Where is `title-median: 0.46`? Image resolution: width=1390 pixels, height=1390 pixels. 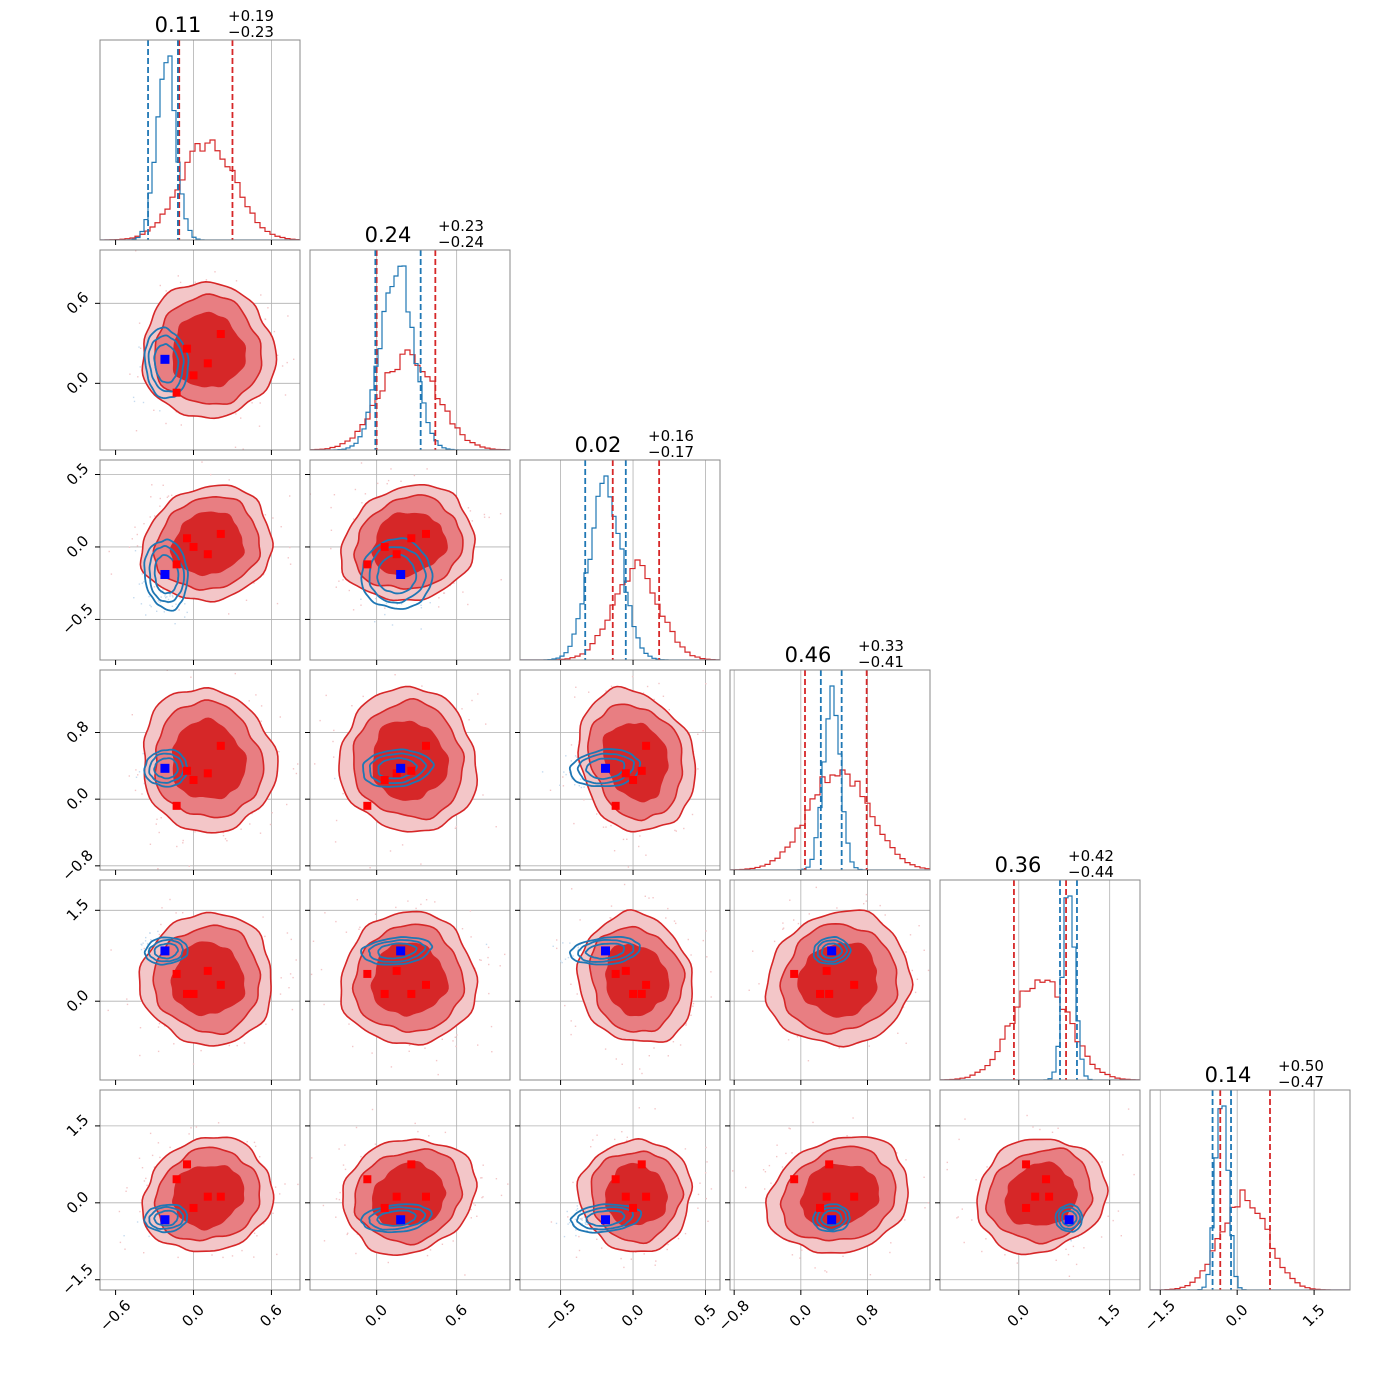 title-median: 0.46 is located at coordinates (808, 655).